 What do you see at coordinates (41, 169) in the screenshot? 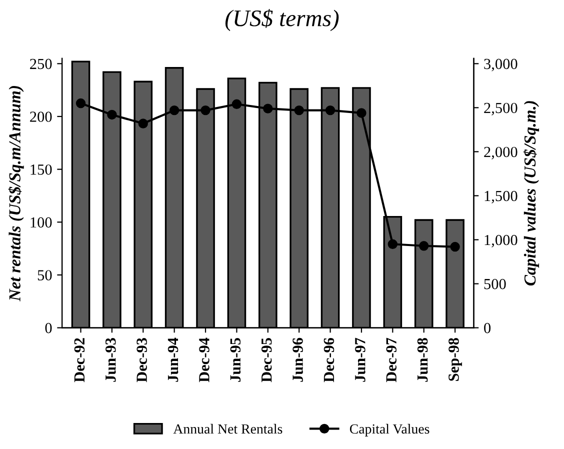
I see `y-tick-label: 150` at bounding box center [41, 169].